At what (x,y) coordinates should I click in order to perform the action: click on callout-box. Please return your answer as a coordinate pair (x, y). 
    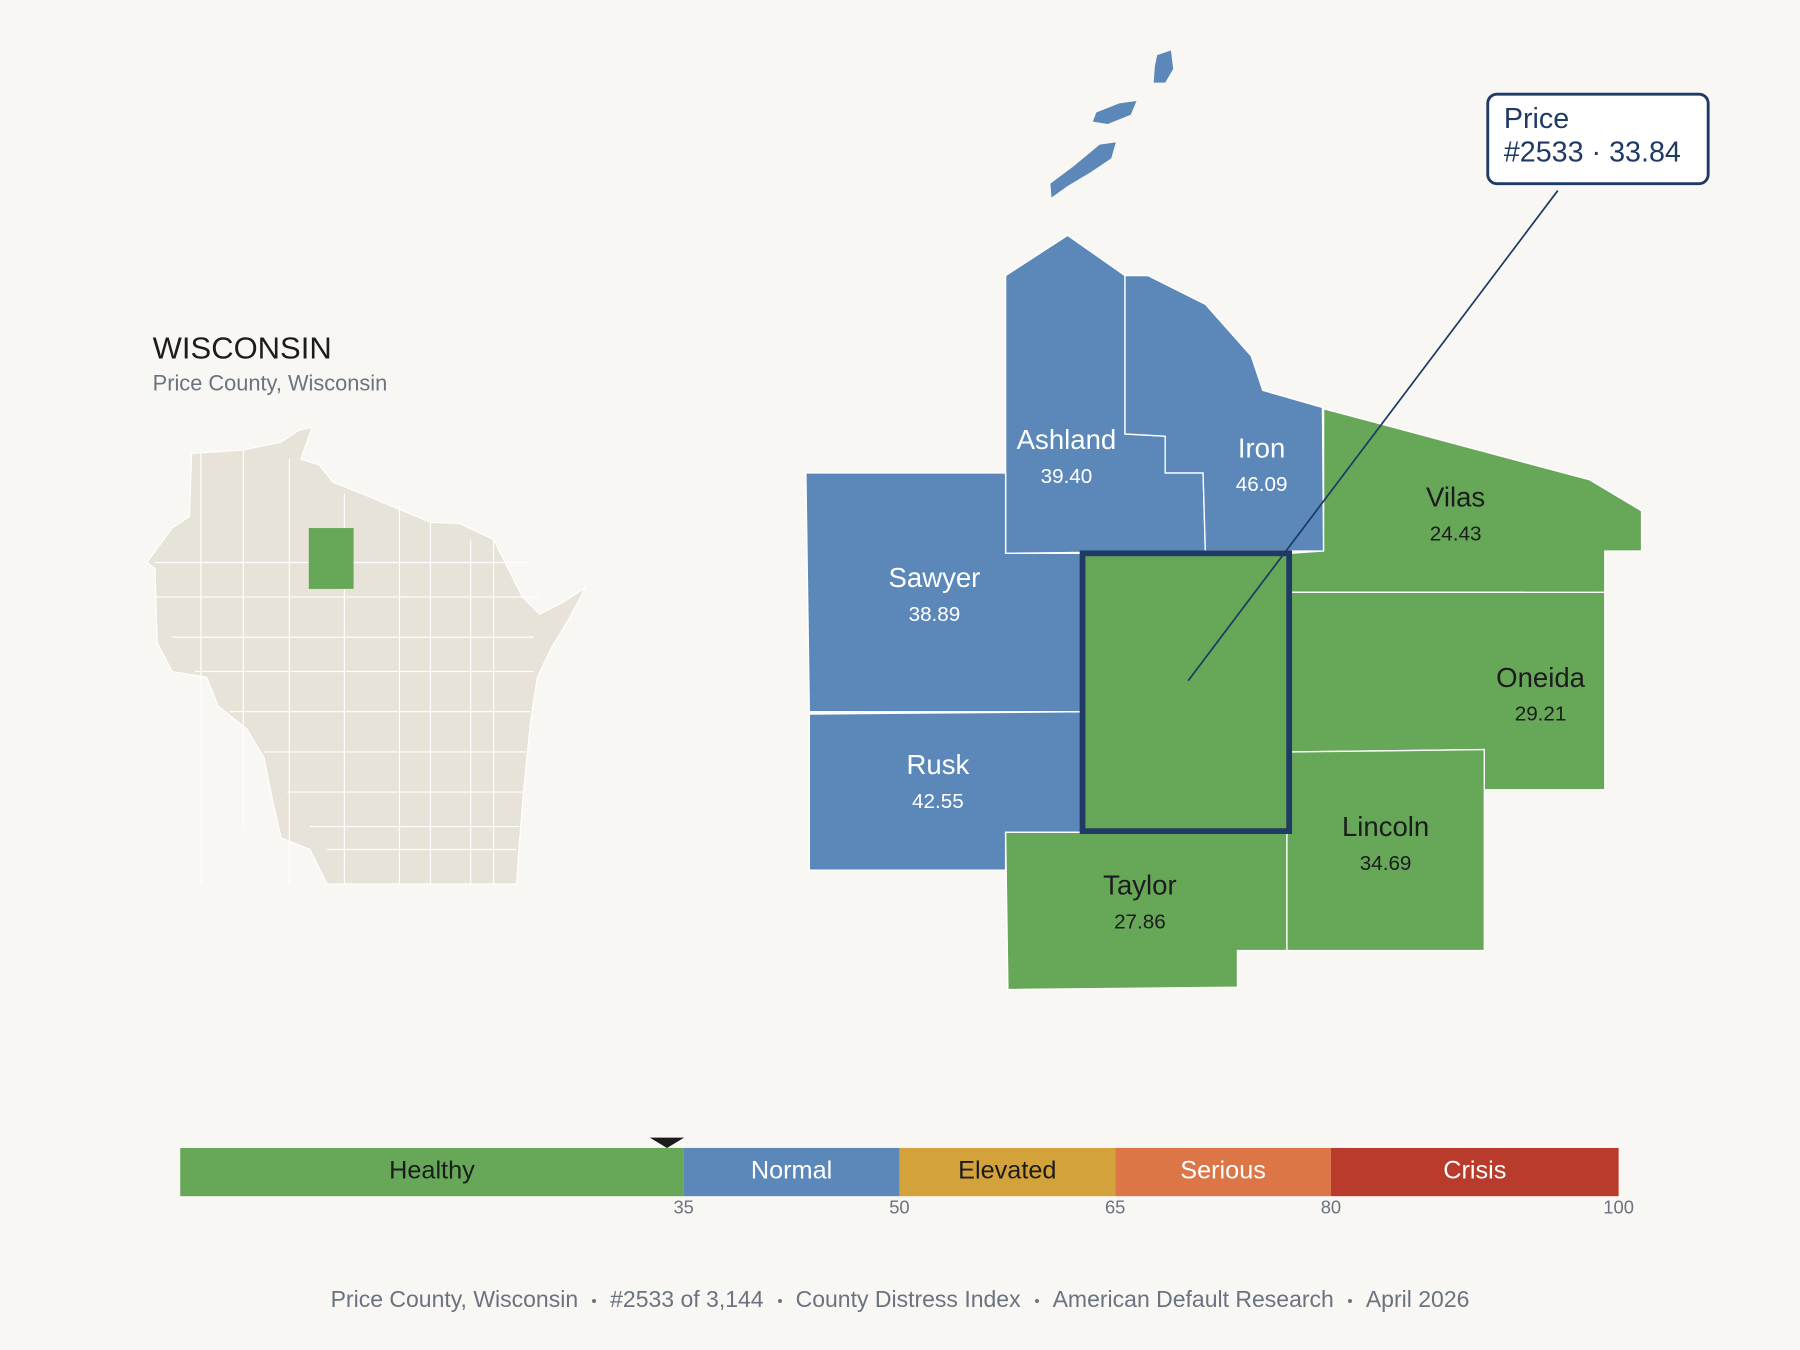
    Looking at the image, I should click on (1598, 139).